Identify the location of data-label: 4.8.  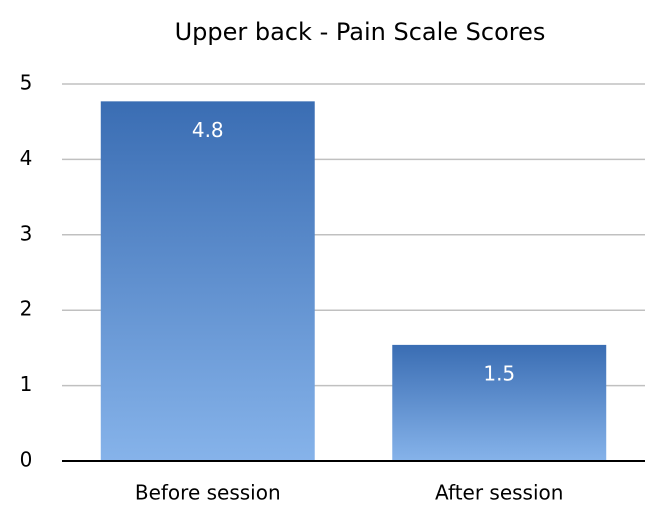
(208, 130).